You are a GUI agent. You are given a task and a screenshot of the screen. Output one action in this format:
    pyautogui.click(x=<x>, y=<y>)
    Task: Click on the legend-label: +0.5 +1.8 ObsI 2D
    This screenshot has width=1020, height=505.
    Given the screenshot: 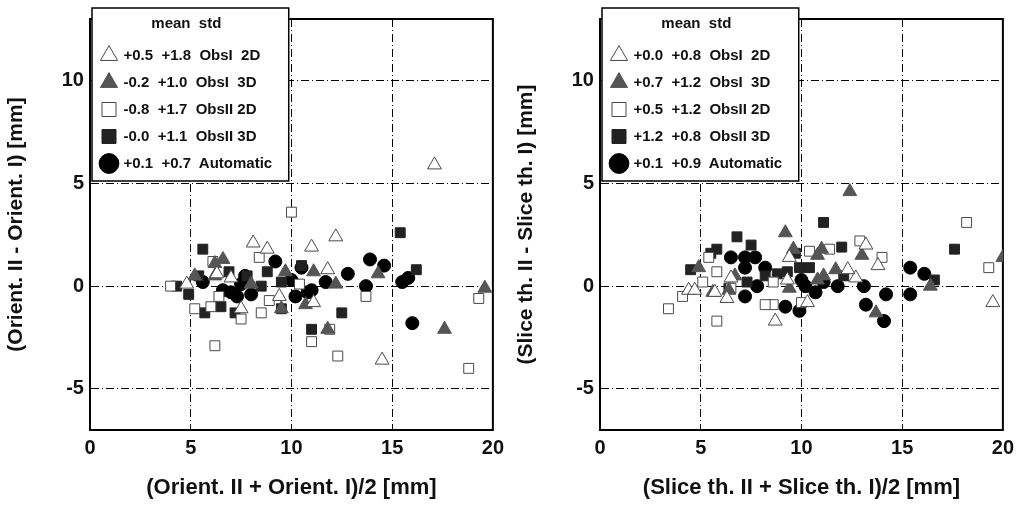 What is the action you would take?
    pyautogui.click(x=192, y=54)
    